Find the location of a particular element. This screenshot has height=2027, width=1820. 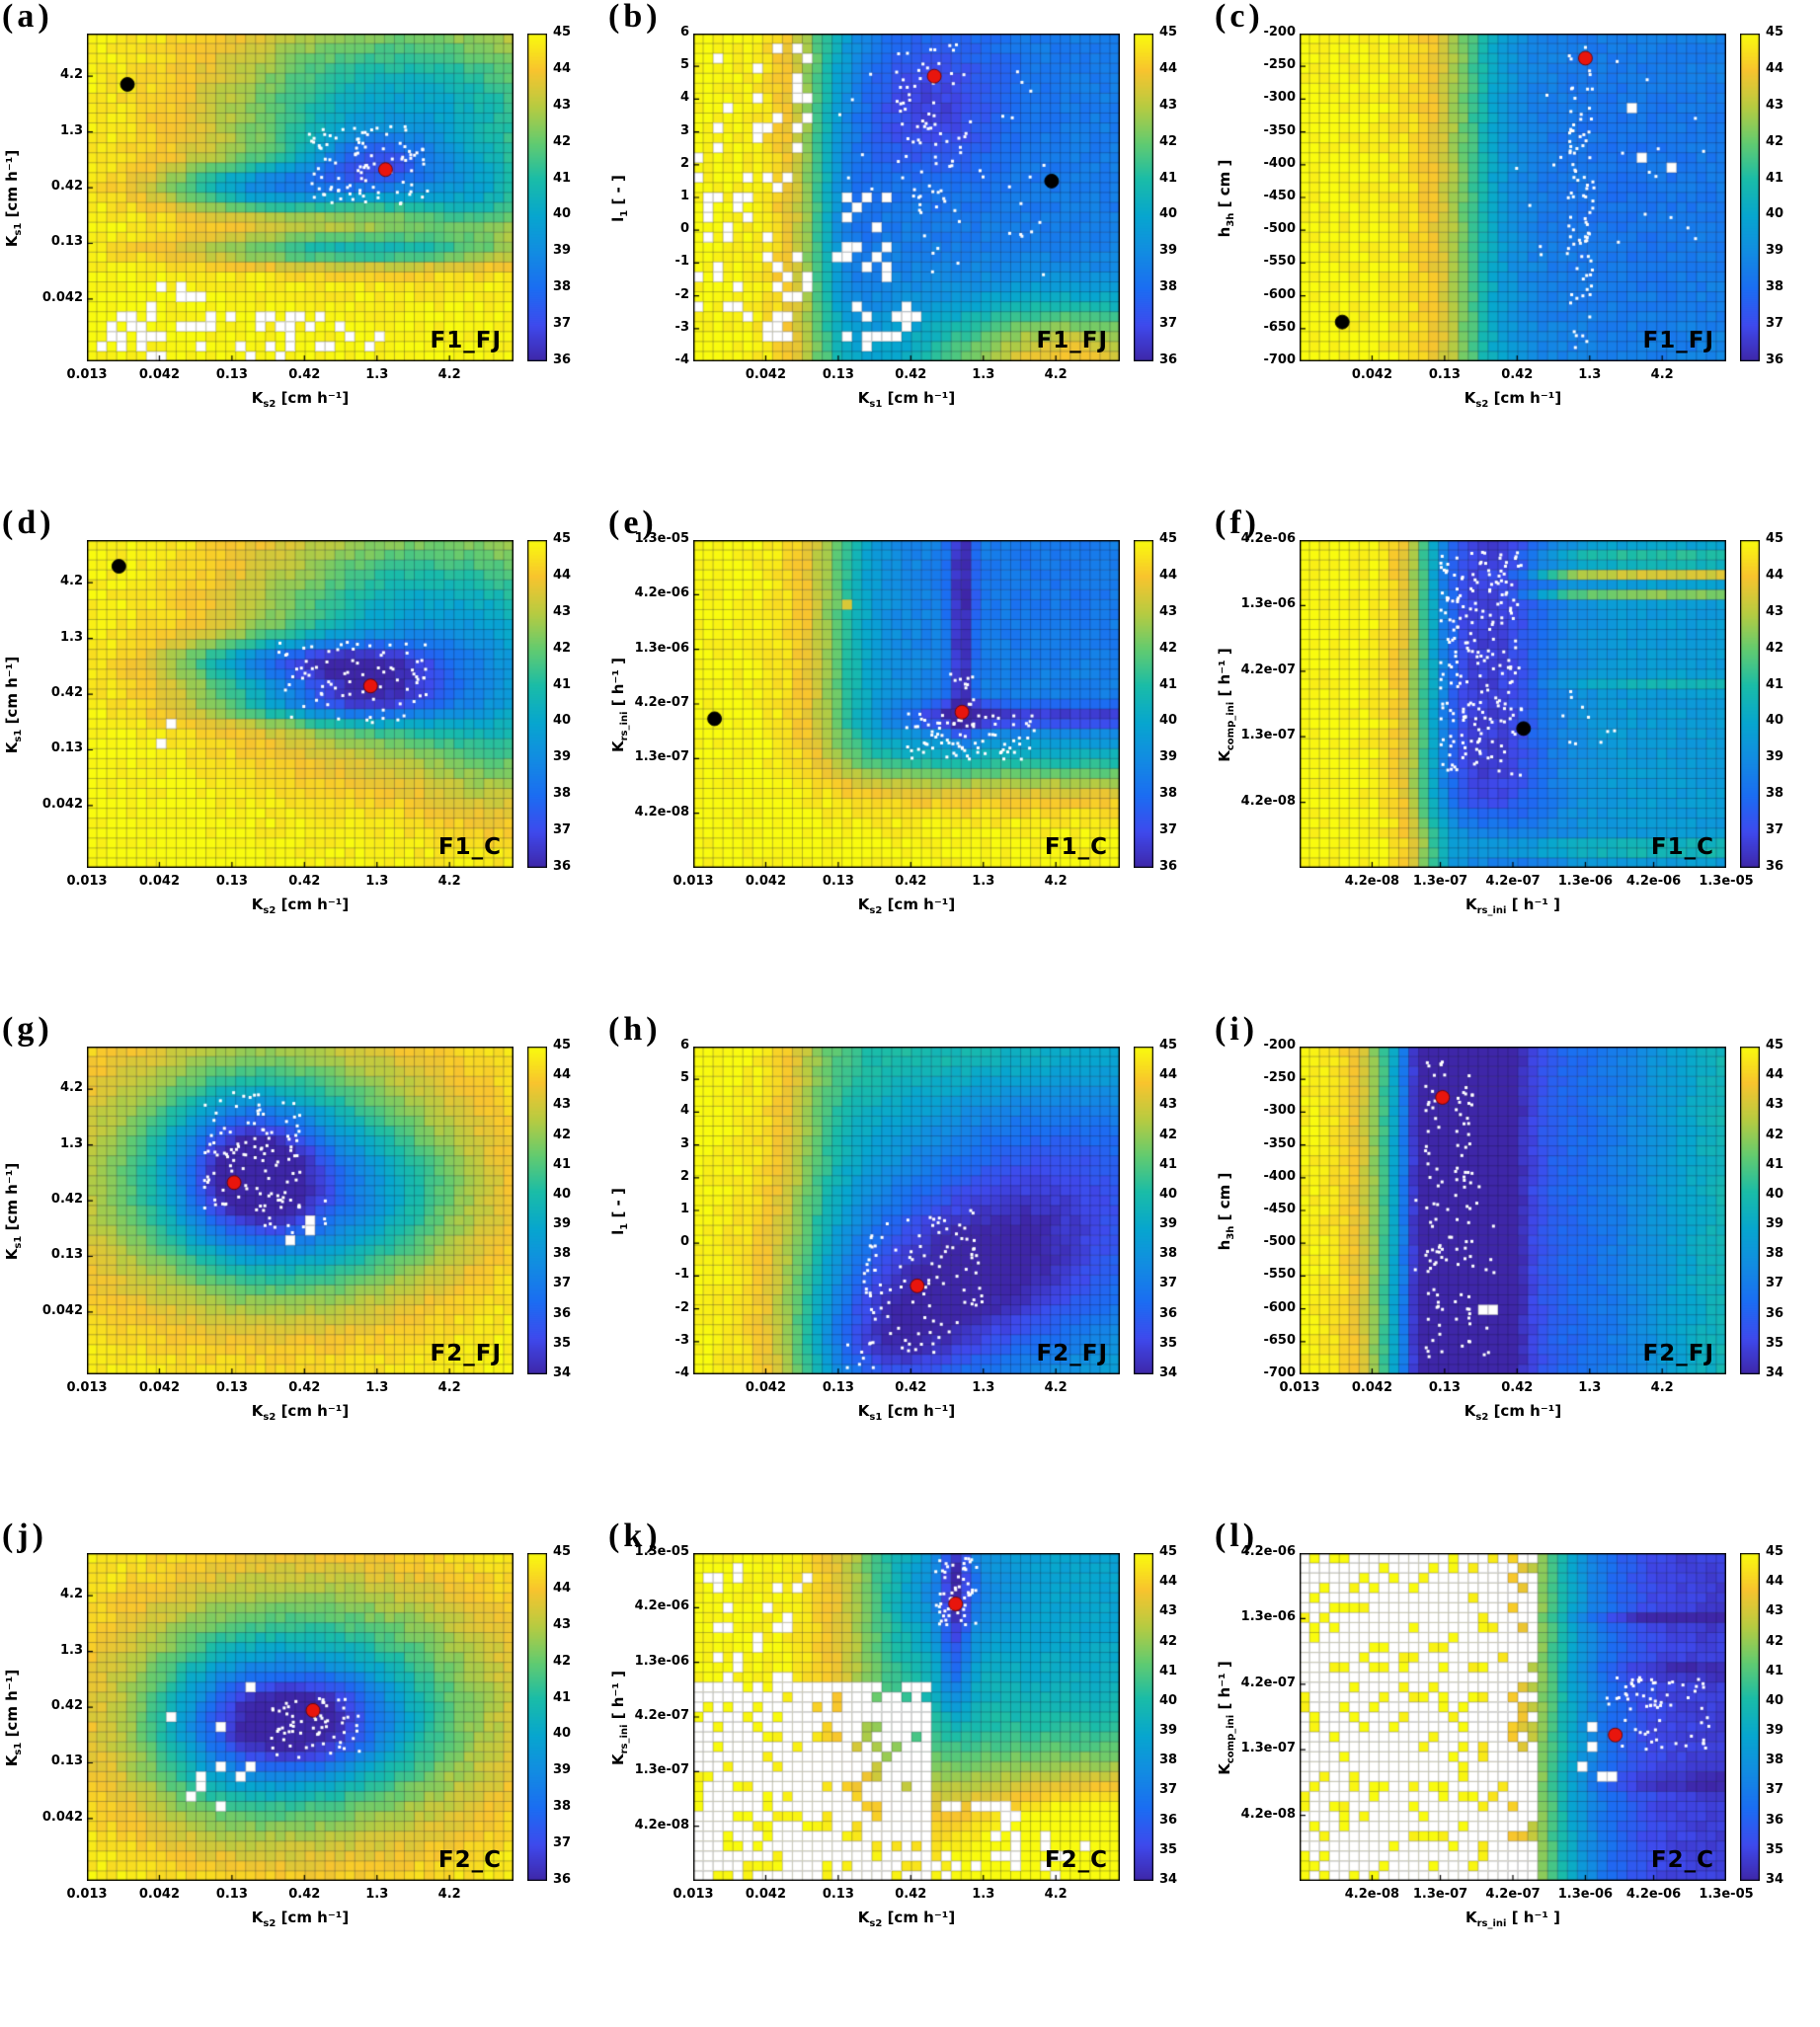

scenario-label: F2_FJ is located at coordinates (466, 1354).